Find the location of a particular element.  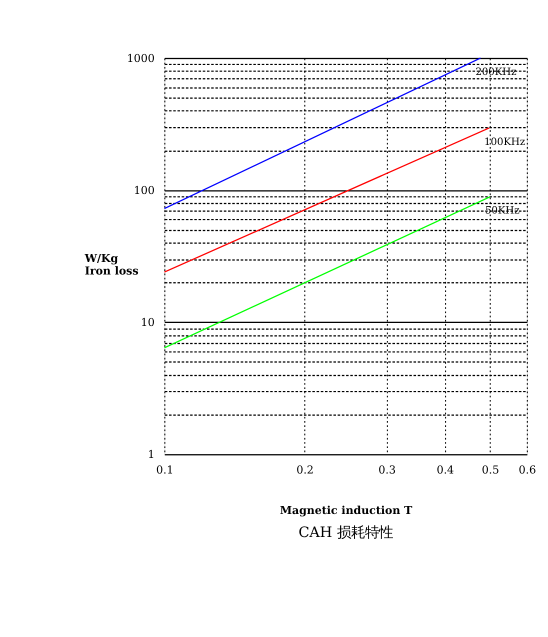

x-tick-label: 0.1 is located at coordinates (165, 469).